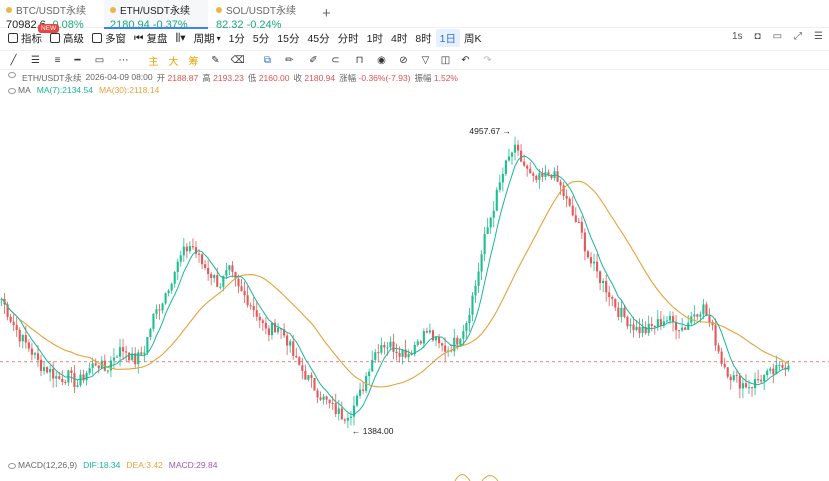 Image resolution: width=829 pixels, height=481 pixels. I want to click on interval-week: 周K, so click(473, 38).